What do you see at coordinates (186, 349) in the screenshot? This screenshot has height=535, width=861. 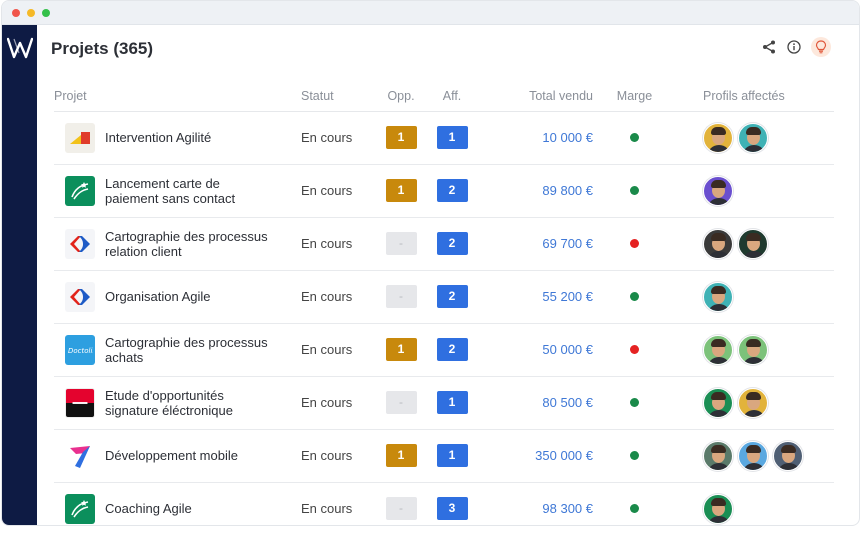 I see `project-name: Cartographie des processus achats` at bounding box center [186, 349].